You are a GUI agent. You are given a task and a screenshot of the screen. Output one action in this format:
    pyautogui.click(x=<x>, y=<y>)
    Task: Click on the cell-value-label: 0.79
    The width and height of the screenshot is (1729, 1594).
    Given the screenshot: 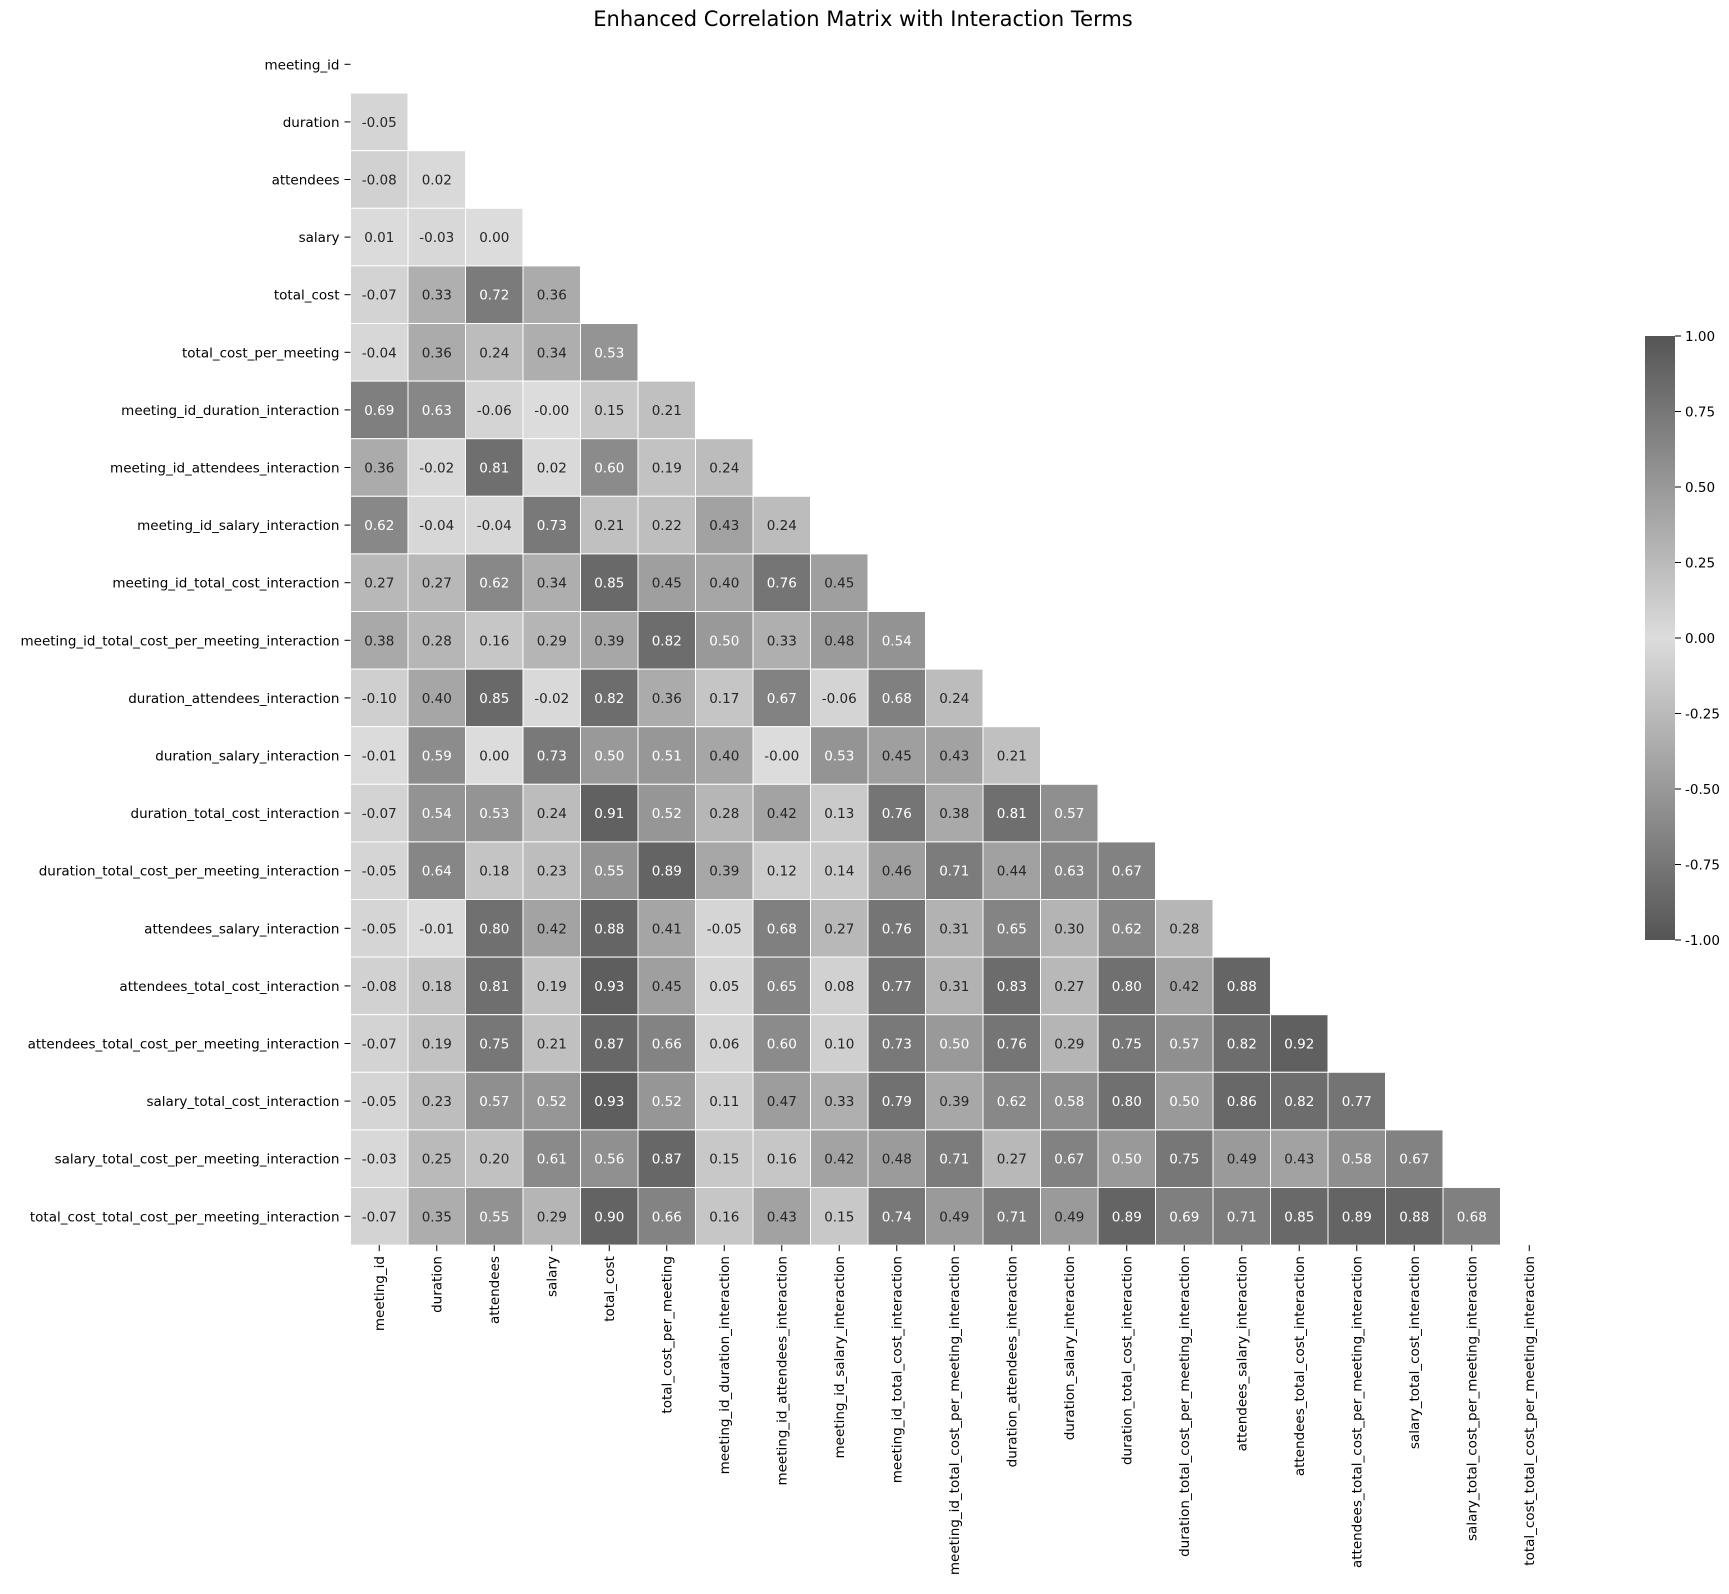 What is the action you would take?
    pyautogui.click(x=897, y=1102)
    